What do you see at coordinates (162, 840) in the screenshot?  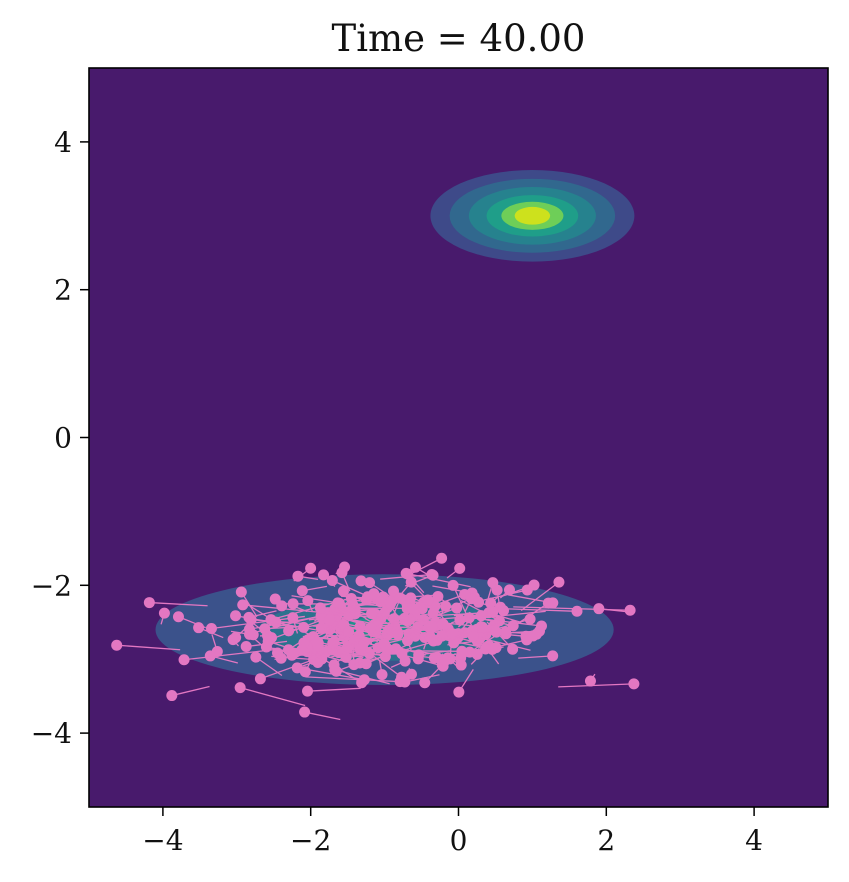 I see `x-tick-label: −4` at bounding box center [162, 840].